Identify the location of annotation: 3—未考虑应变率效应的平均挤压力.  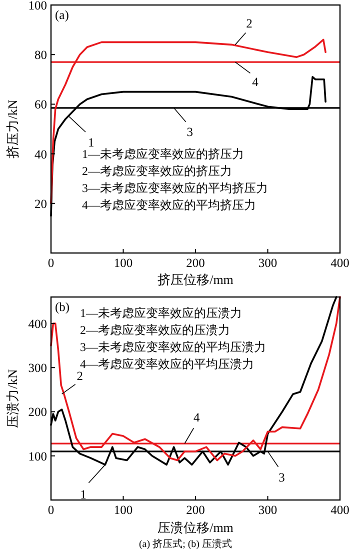
(175, 188).